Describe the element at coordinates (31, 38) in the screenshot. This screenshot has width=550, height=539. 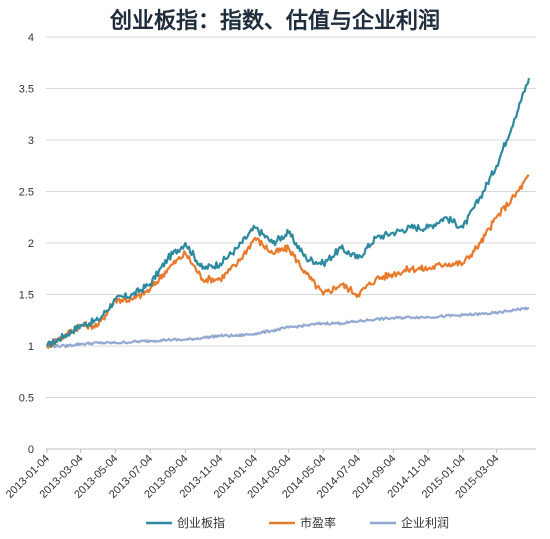
I see `y-tick-label: 4` at that location.